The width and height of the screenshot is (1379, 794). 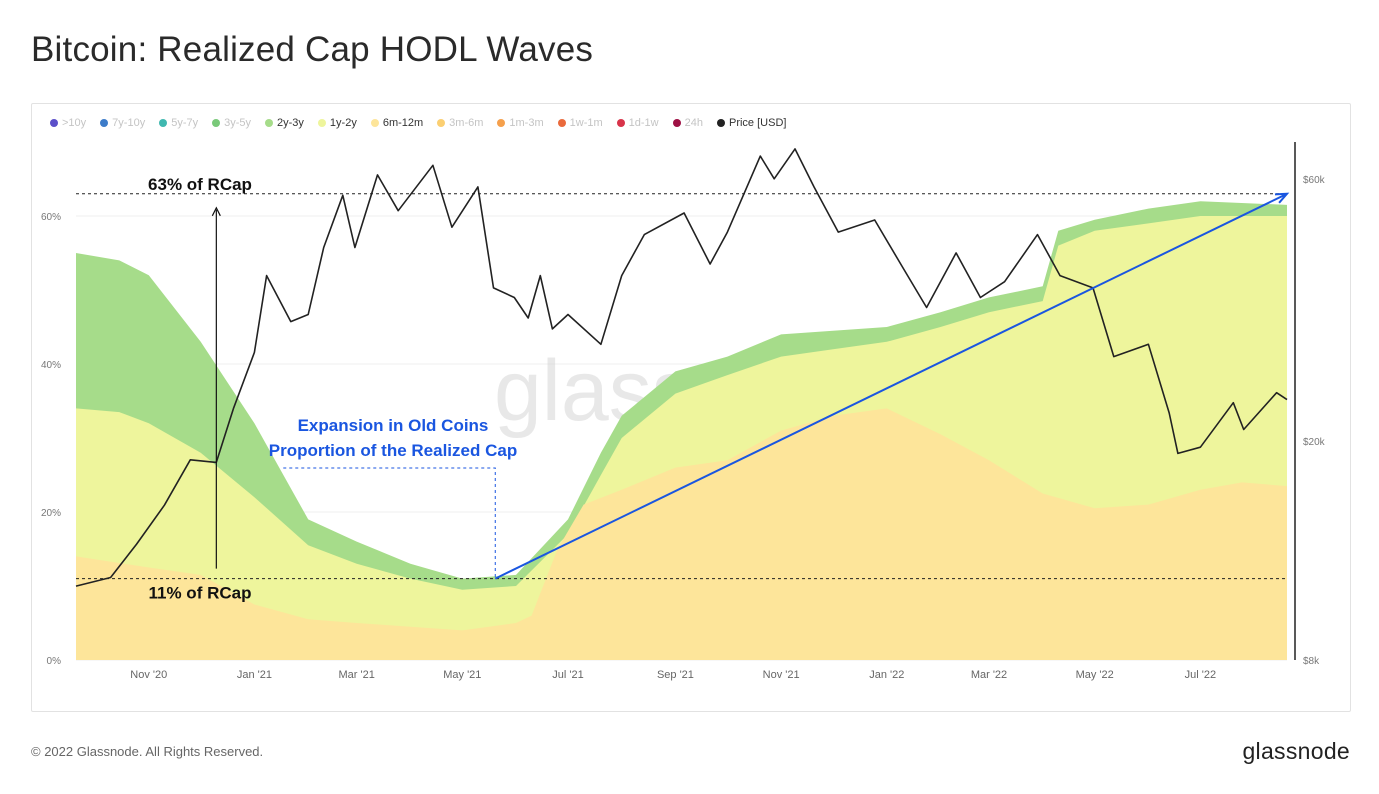 What do you see at coordinates (185, 123) in the screenshot?
I see `legend-label: 5y-7y` at bounding box center [185, 123].